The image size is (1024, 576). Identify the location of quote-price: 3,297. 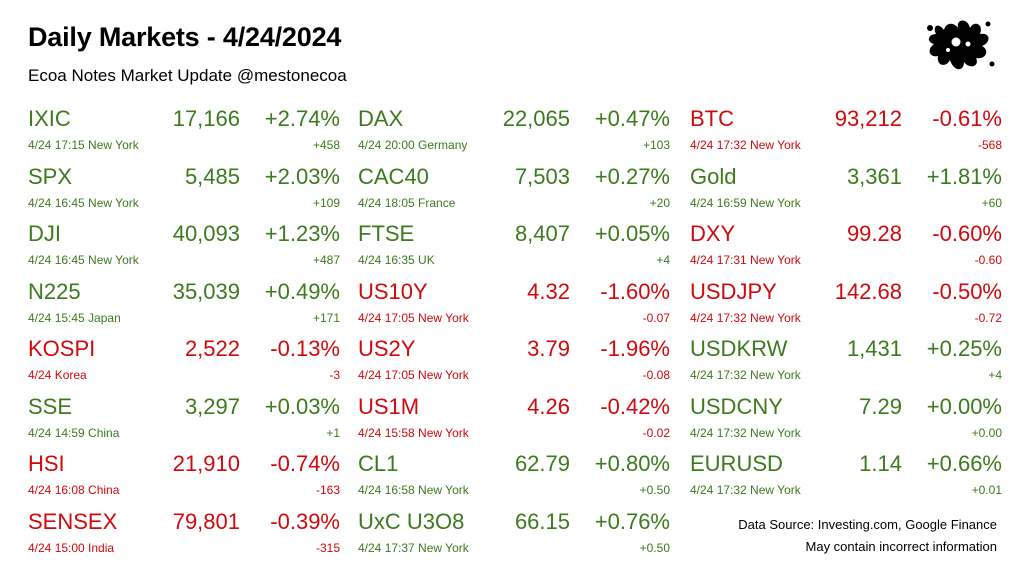
(212, 406).